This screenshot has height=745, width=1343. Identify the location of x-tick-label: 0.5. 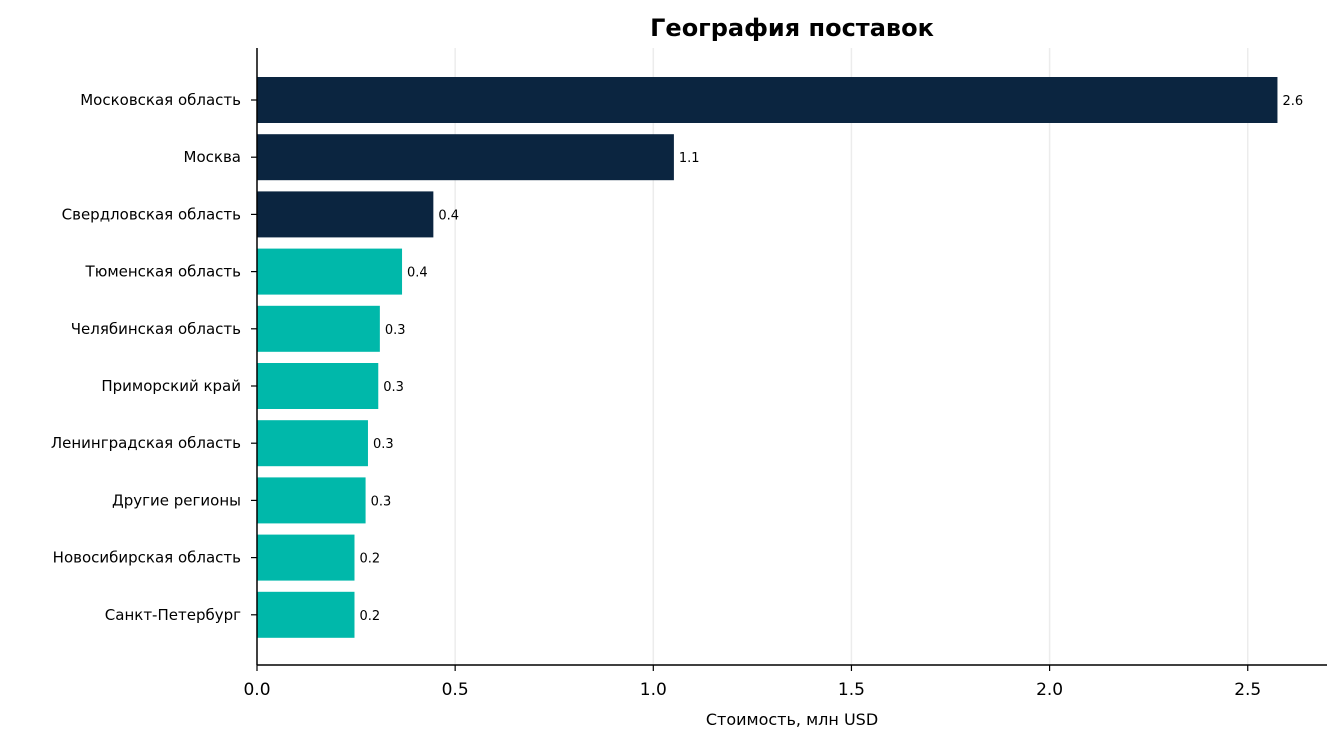
(455, 690).